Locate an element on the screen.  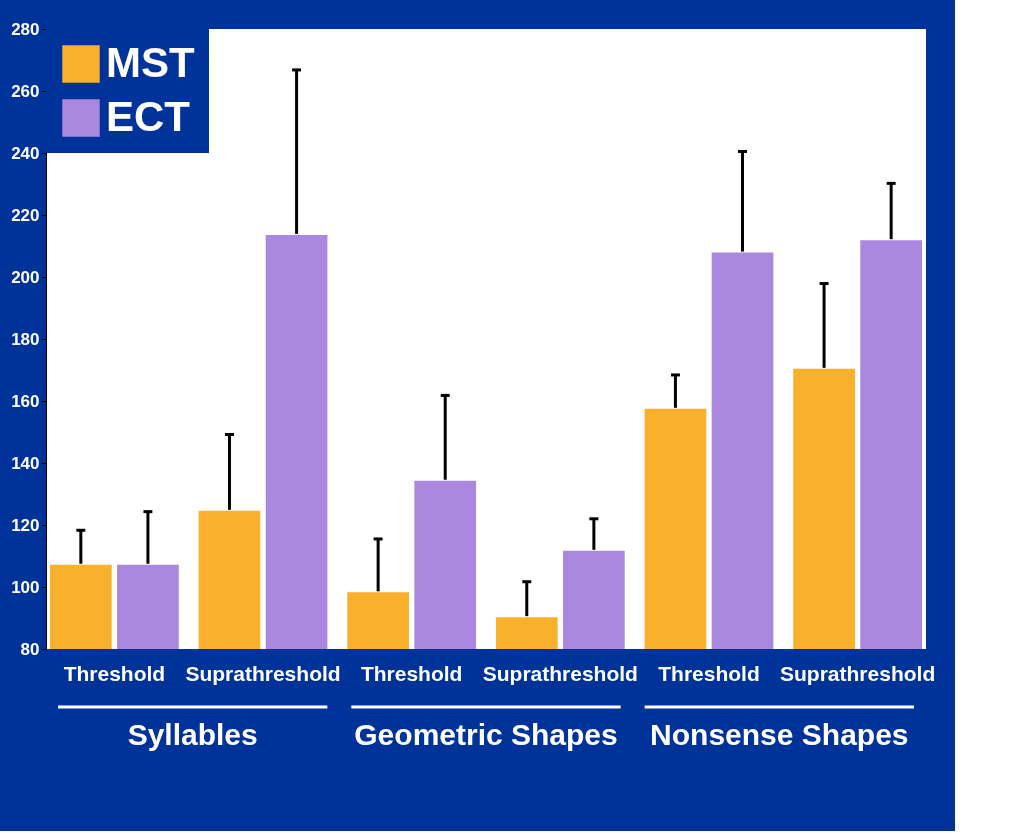
y-tick-label: 80 is located at coordinates (30, 649).